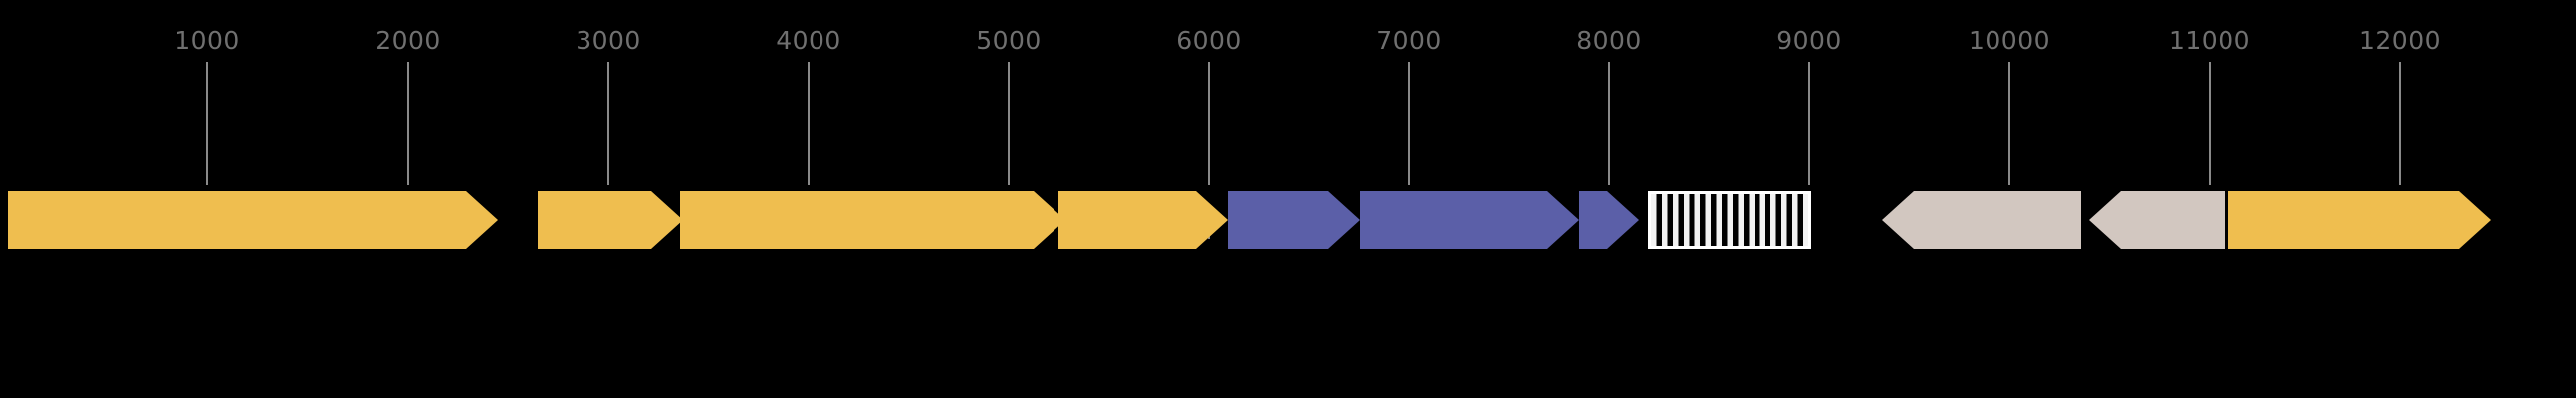  Describe the element at coordinates (2400, 40) in the screenshot. I see `axis-tick-label: 12000` at that location.